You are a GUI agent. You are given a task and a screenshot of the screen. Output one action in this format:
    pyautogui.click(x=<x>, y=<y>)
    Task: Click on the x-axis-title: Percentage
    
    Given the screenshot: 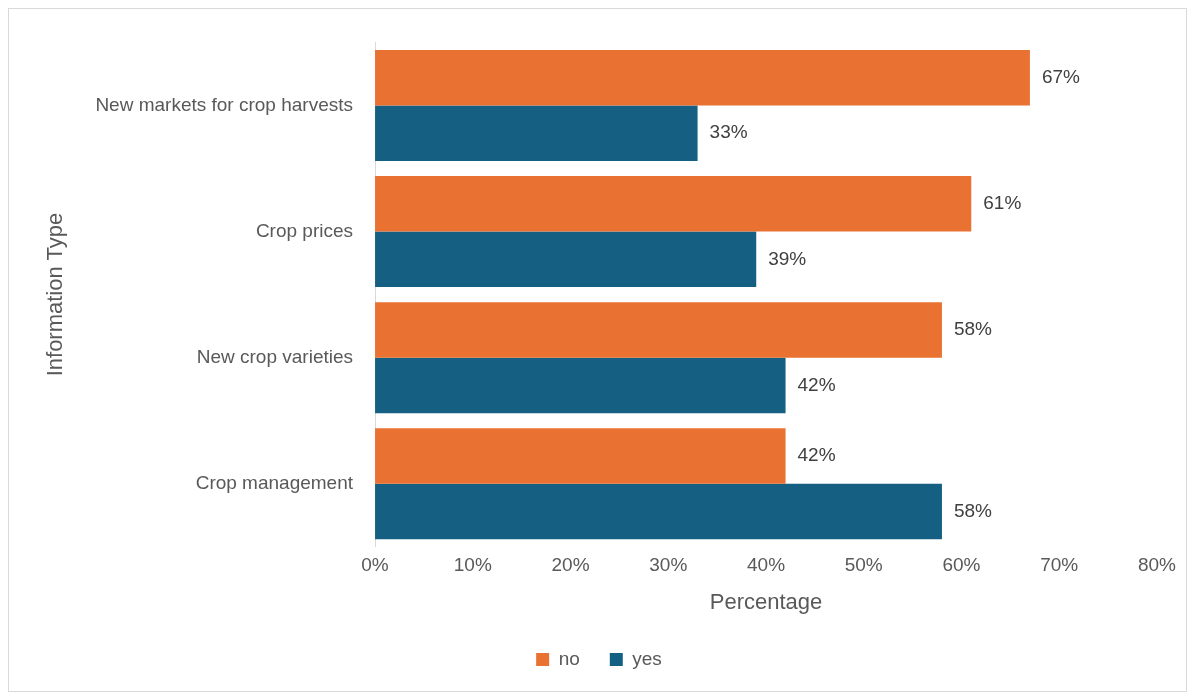 What is the action you would take?
    pyautogui.click(x=766, y=601)
    